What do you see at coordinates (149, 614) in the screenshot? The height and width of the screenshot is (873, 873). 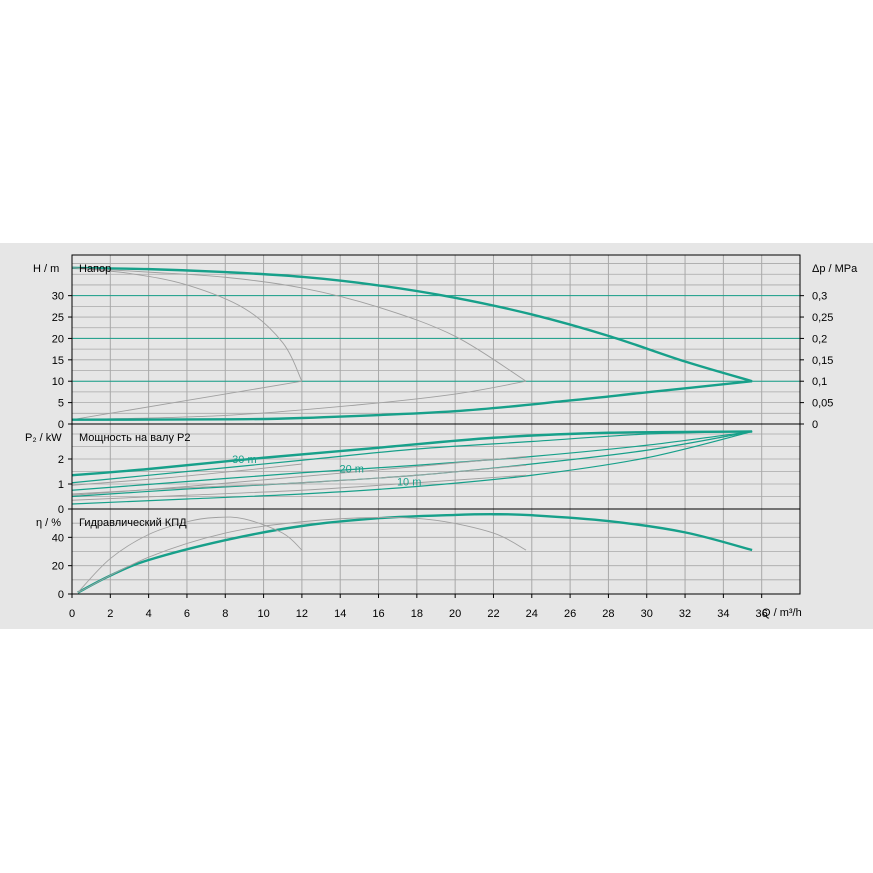 I see `x-tick-label: 4` at bounding box center [149, 614].